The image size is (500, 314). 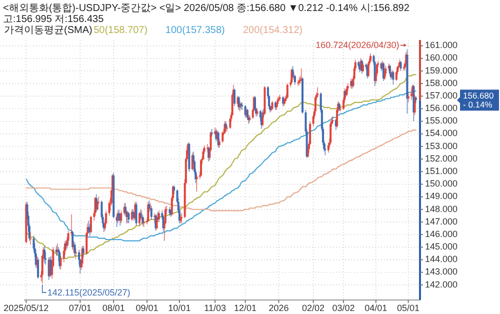 What do you see at coordinates (478, 105) in the screenshot?
I see `text: - 0.14%` at bounding box center [478, 105].